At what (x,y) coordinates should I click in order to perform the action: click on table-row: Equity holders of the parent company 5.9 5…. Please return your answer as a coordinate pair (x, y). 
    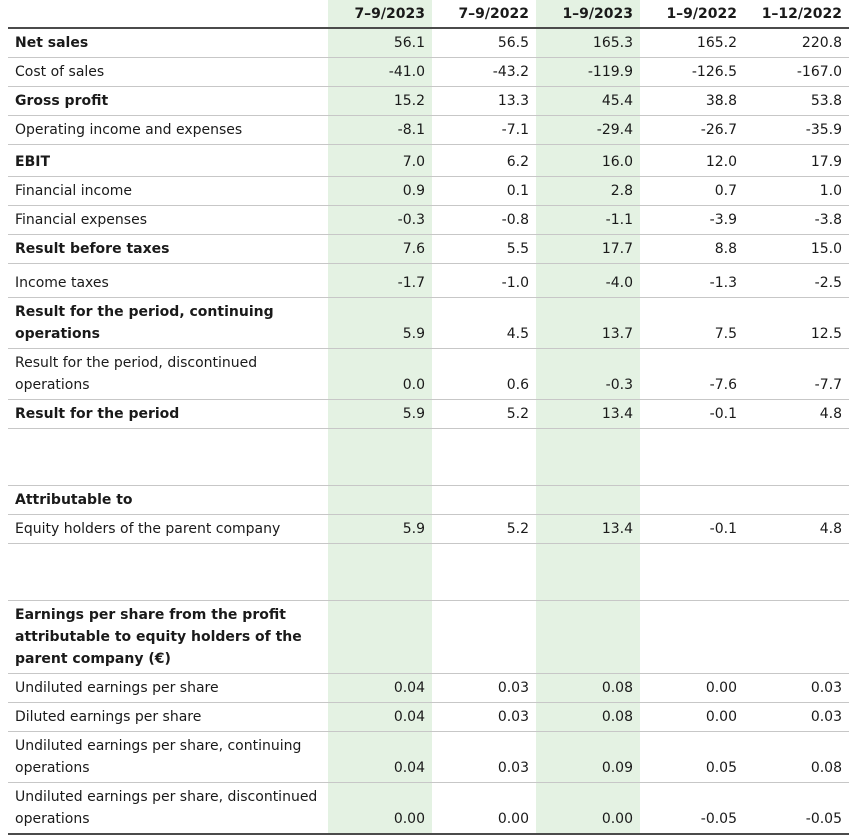
    Looking at the image, I should click on (428, 529).